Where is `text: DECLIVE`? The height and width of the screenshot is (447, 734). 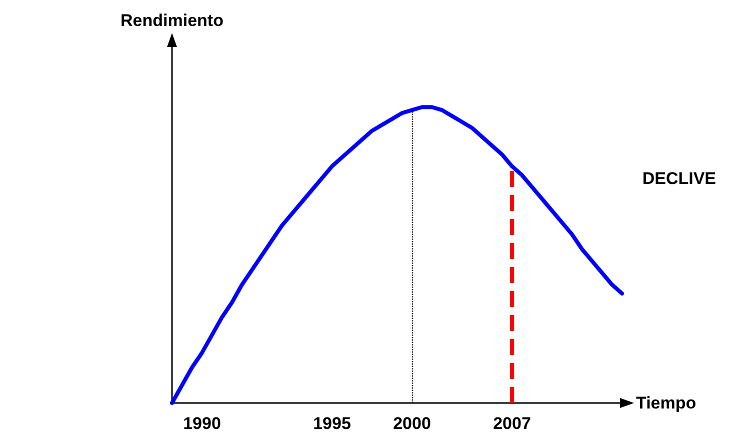 text: DECLIVE is located at coordinates (679, 178).